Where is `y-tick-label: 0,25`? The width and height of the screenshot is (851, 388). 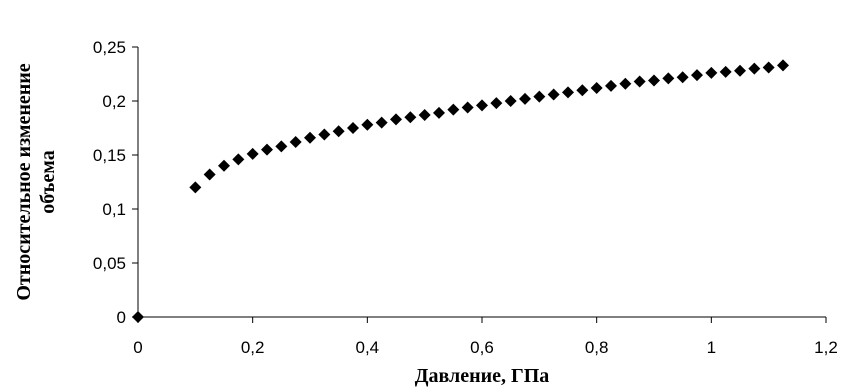
y-tick-label: 0,25 is located at coordinates (109, 47).